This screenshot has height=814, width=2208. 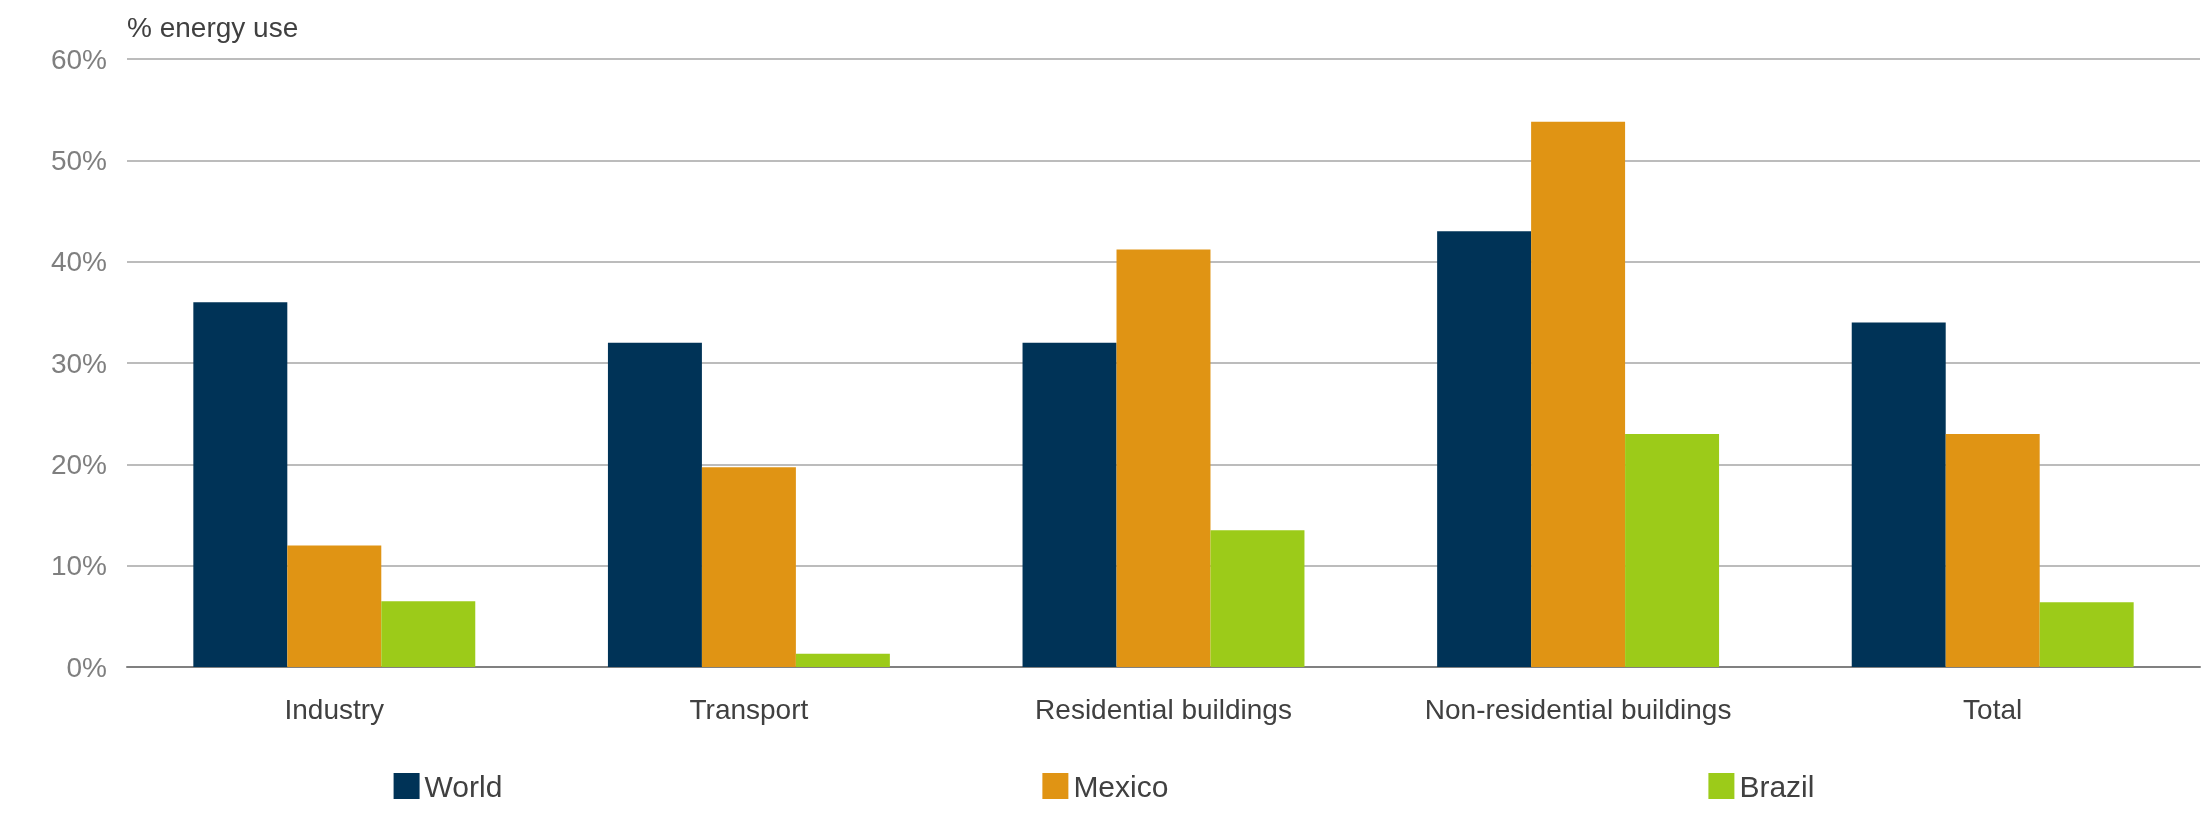 I want to click on x-tick-label: Industry, so click(x=334, y=709).